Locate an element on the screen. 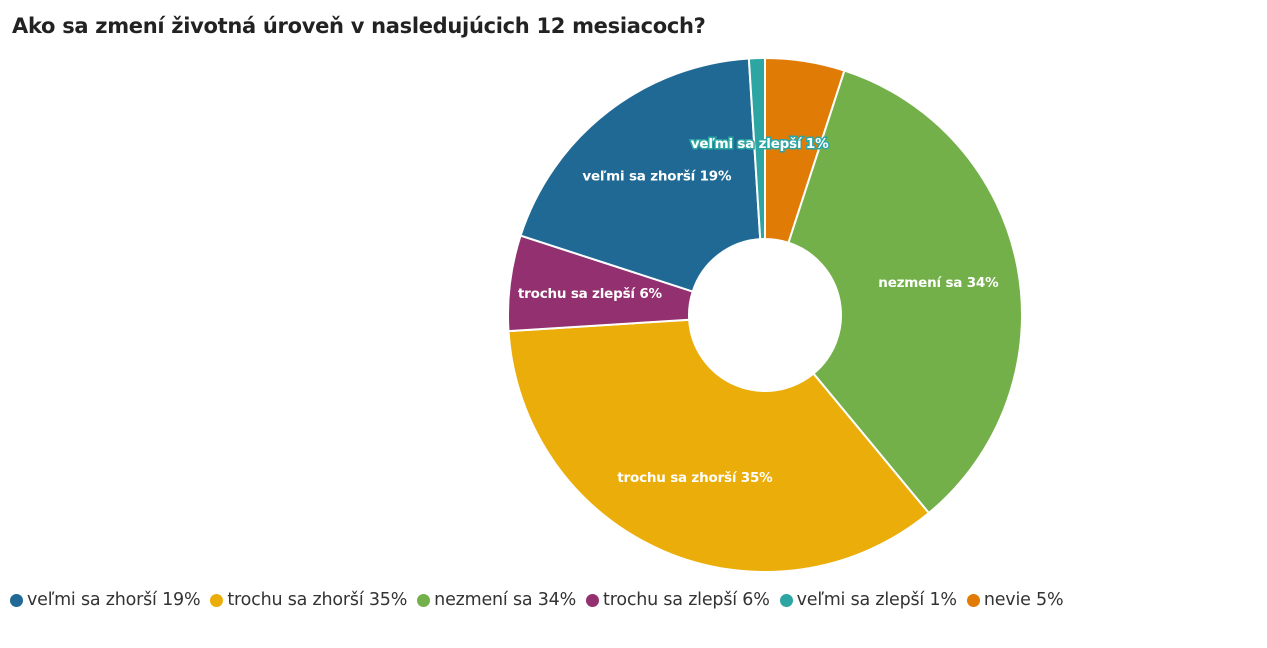 The image size is (1267, 648). slice-label-1: nezmení sa 34% is located at coordinates (938, 283).